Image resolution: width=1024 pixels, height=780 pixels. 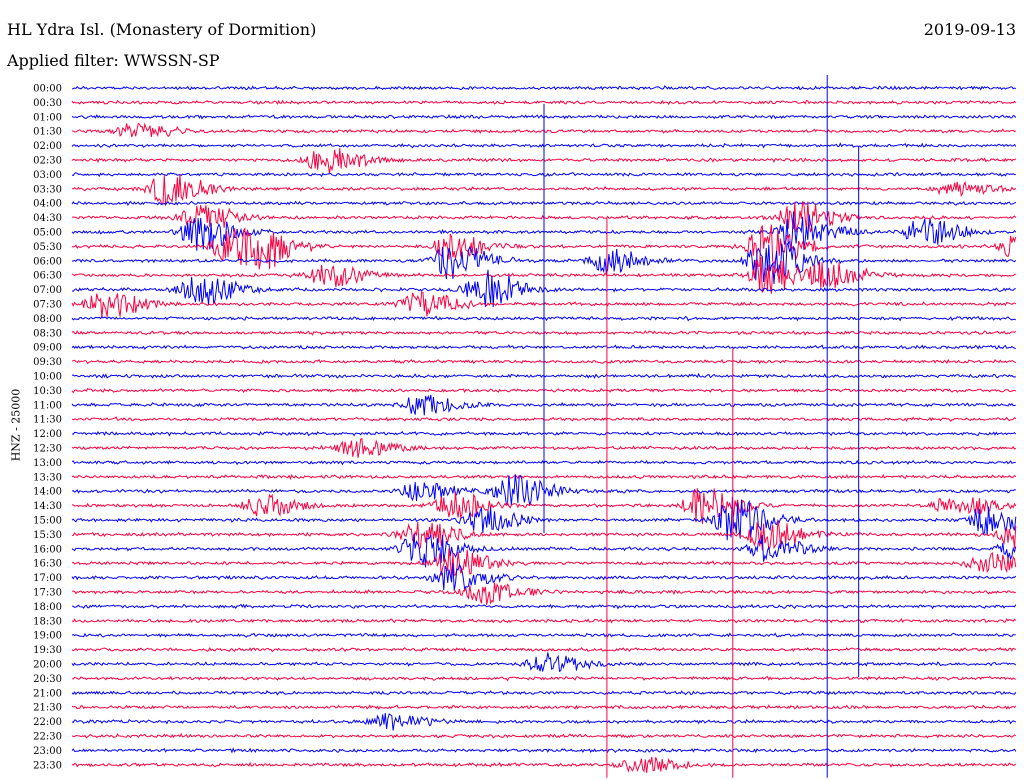 I want to click on row-label-0200: 02:00, so click(x=47, y=146).